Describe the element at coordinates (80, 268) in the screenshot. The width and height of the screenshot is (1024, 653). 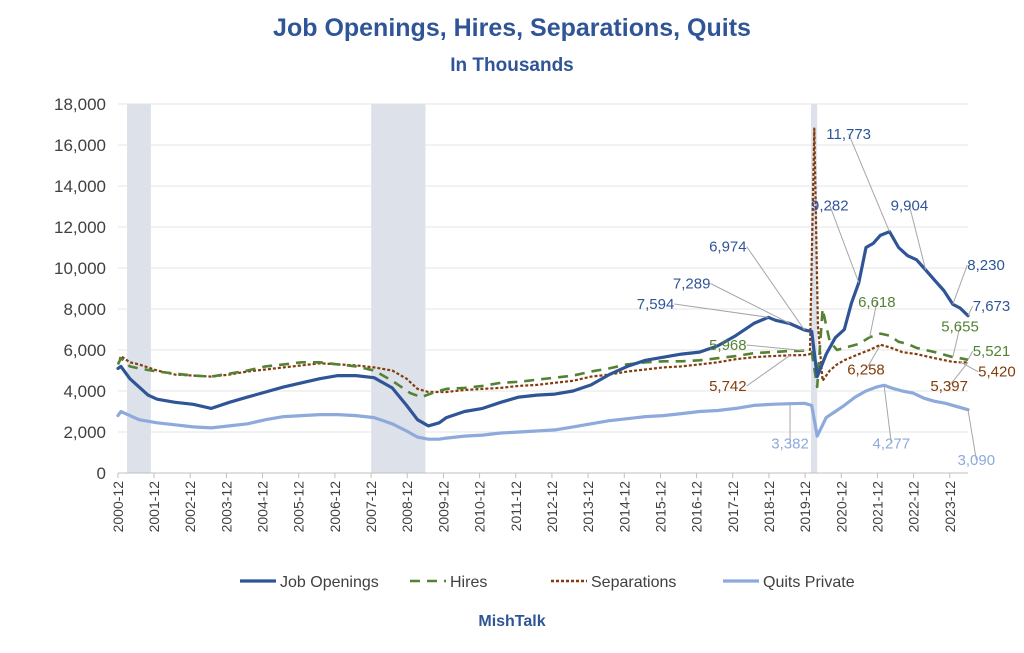
I see `y-tick-label: 10,000` at that location.